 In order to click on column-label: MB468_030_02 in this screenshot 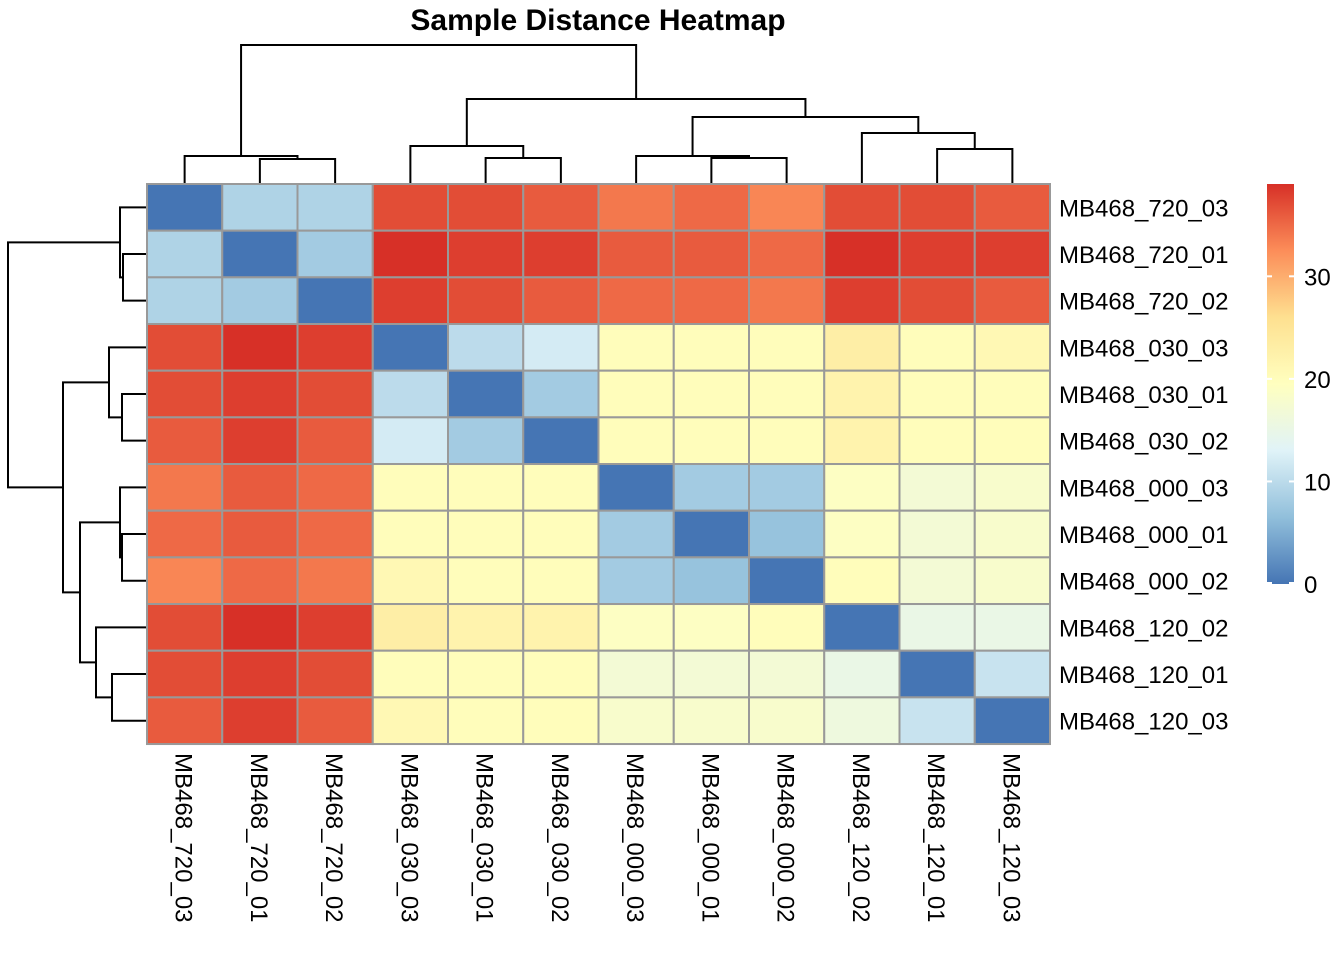, I will do `click(559, 837)`.